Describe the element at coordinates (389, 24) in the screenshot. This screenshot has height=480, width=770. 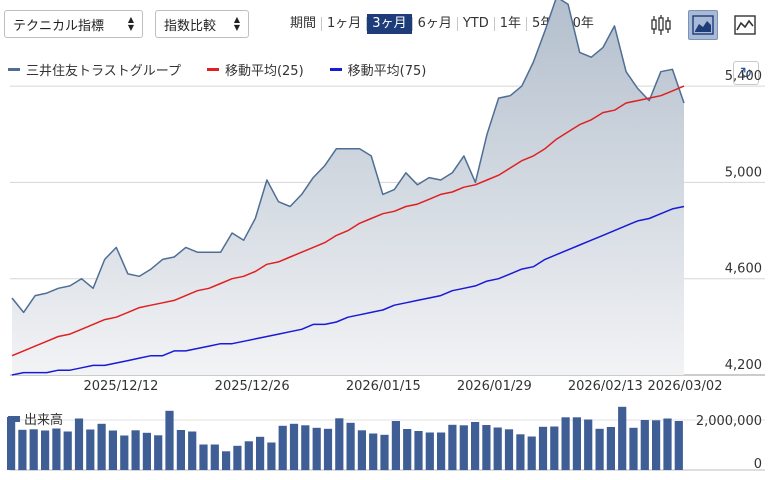
I see `period-3m: 3ヶ月` at that location.